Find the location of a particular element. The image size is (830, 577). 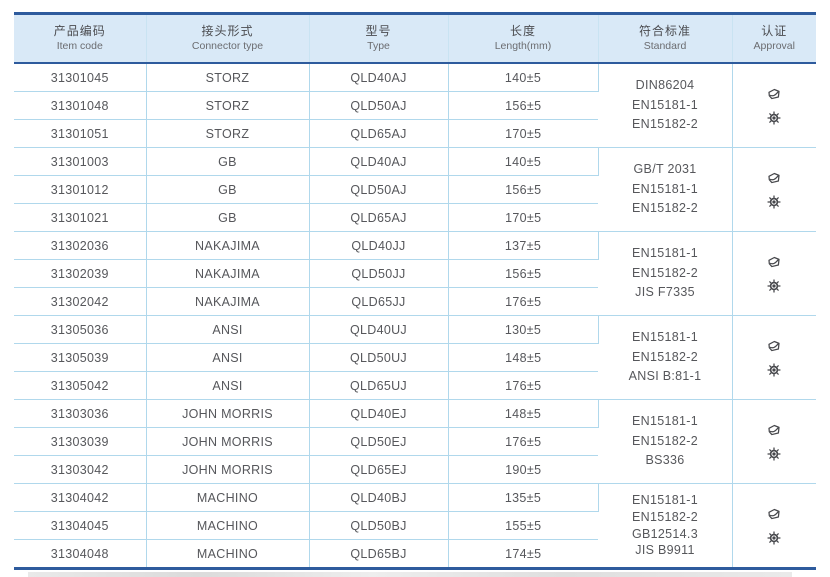

header-approval-zh: 认证 is located at coordinates (774, 30).